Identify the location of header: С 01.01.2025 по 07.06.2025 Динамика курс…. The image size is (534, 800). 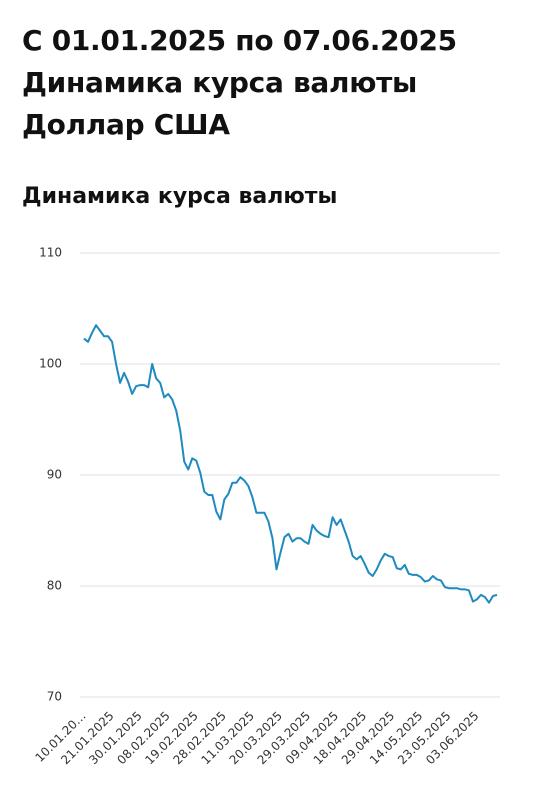
(239, 83).